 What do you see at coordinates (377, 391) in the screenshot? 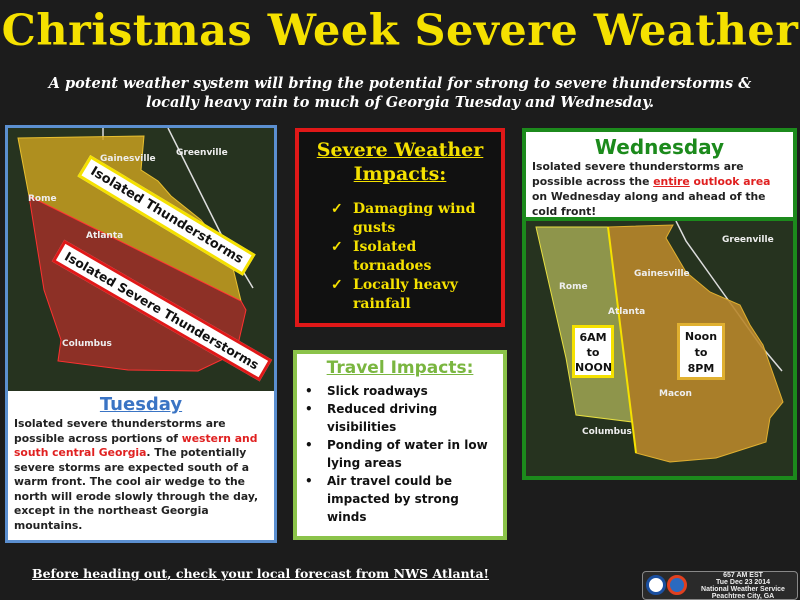
I see `travel-text: Slick roadways` at bounding box center [377, 391].